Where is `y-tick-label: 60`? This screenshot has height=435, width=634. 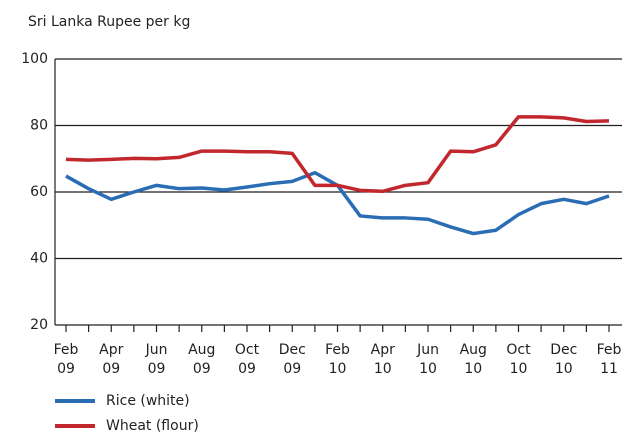 y-tick-label: 60 is located at coordinates (39, 192).